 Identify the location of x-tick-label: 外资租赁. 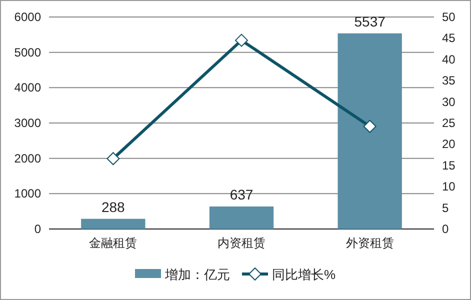
(370, 243).